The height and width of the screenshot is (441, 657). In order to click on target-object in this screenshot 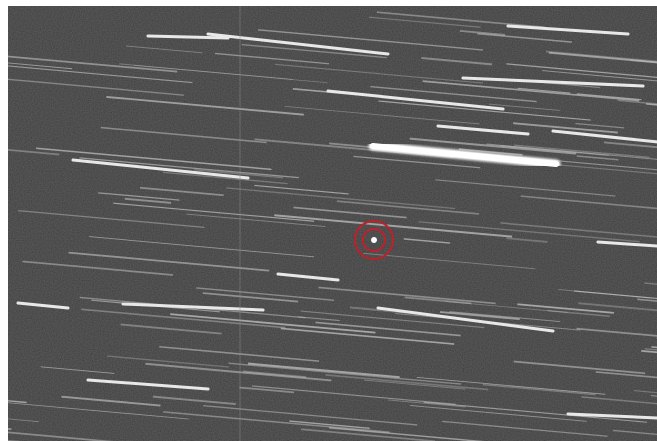, I will do `click(374, 240)`.